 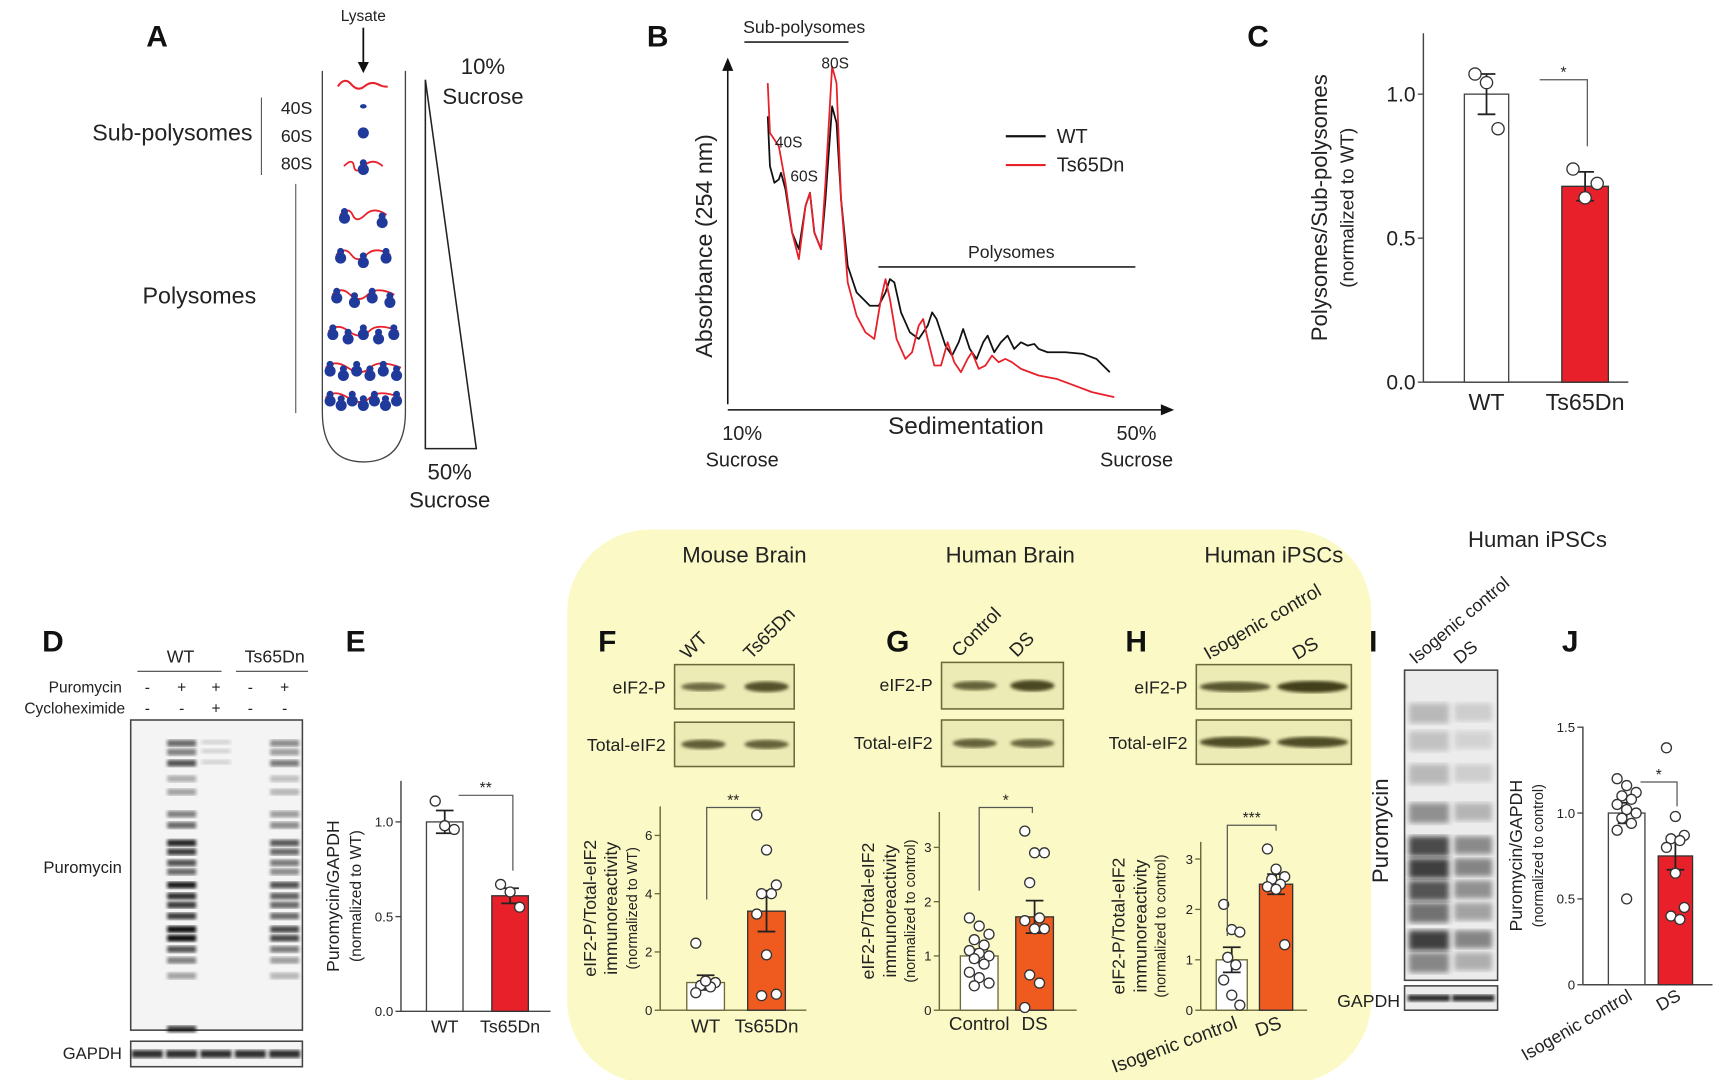 I want to click on y-axis-label: Puromycin/GAPDH, so click(x=1516, y=856).